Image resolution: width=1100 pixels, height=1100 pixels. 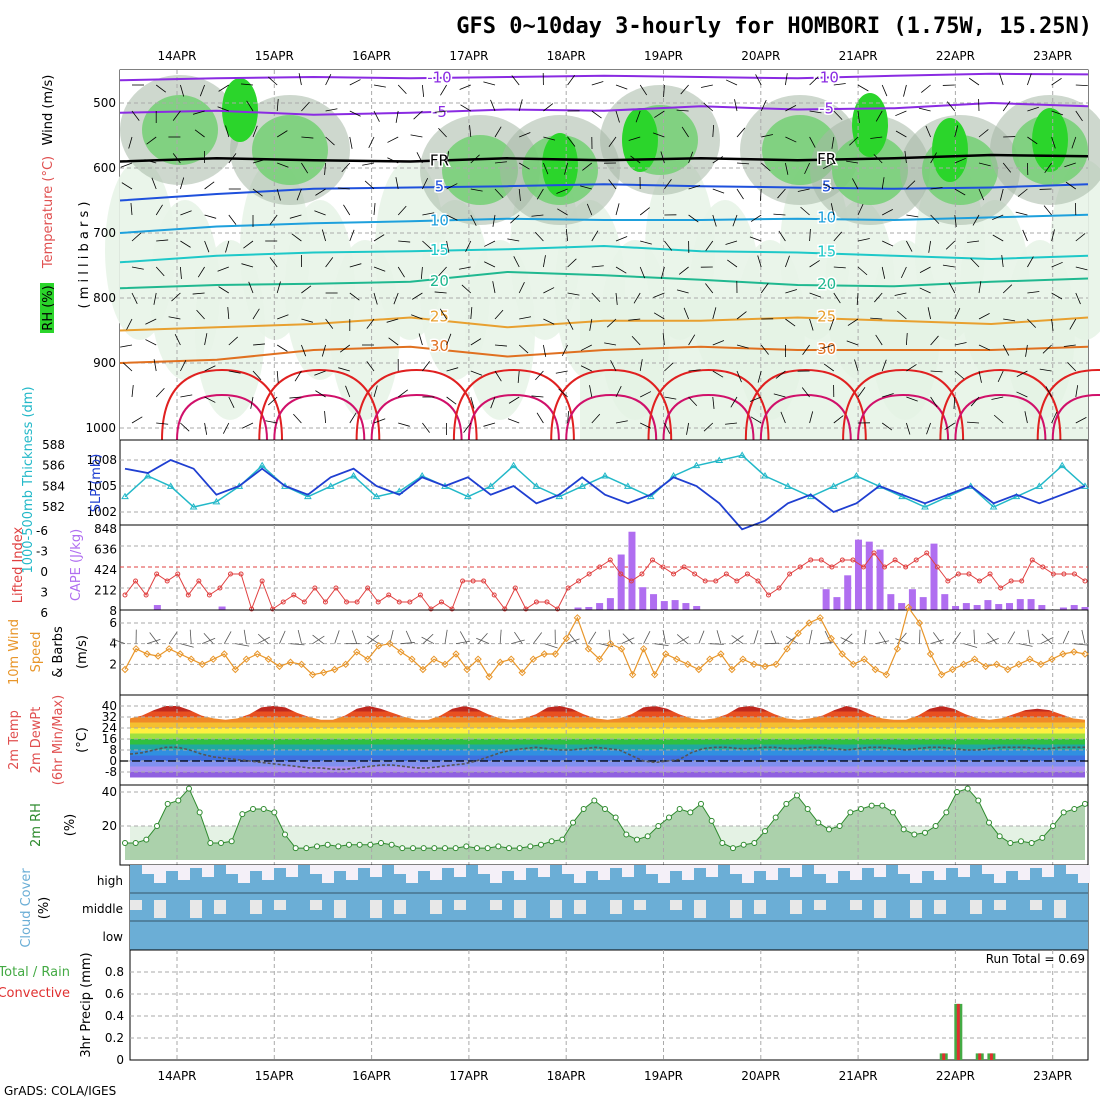 I want to click on isotherm--5, so click(x=604, y=108).